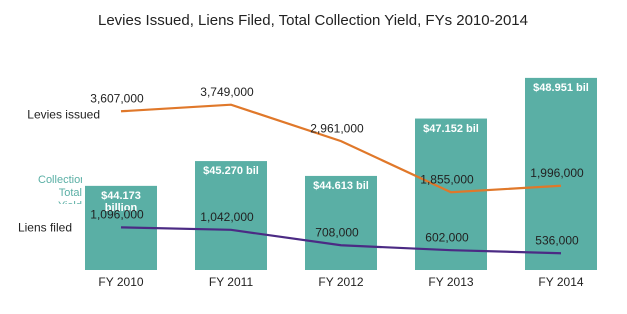 The height and width of the screenshot is (314, 627). I want to click on bar-value-label-box: $44.613 bil, so click(341, 185).